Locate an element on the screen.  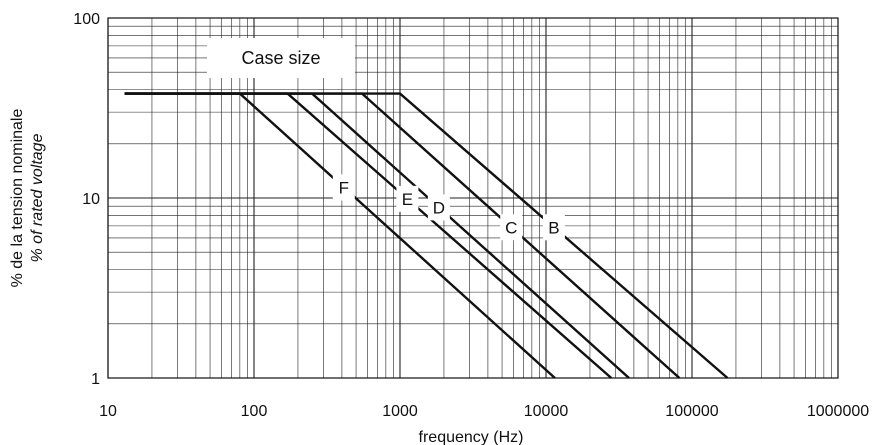
series-label-bg-d is located at coordinates (438, 207).